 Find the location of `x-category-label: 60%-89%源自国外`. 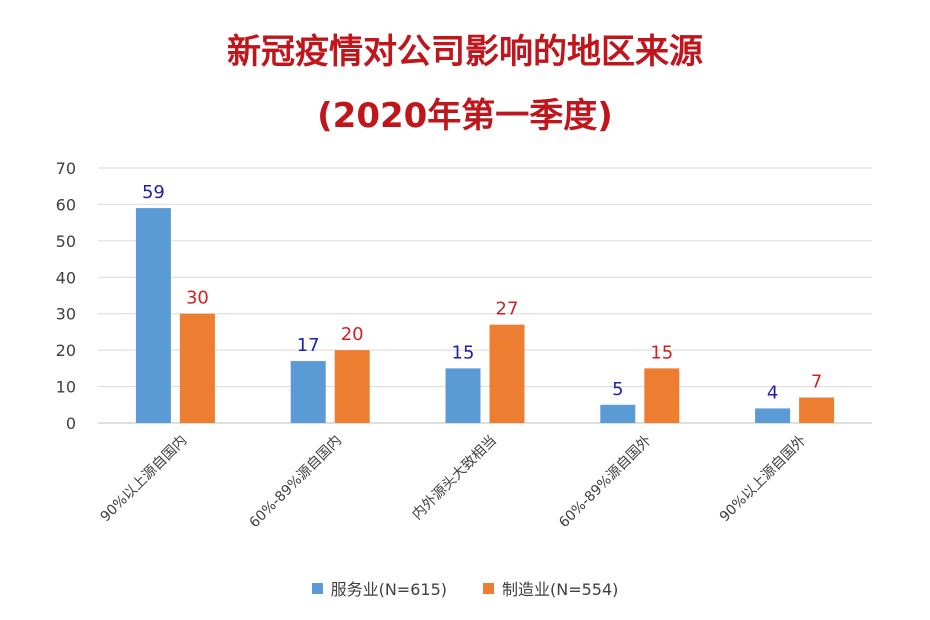

x-category-label: 60%-89%源自国外 is located at coordinates (605, 482).